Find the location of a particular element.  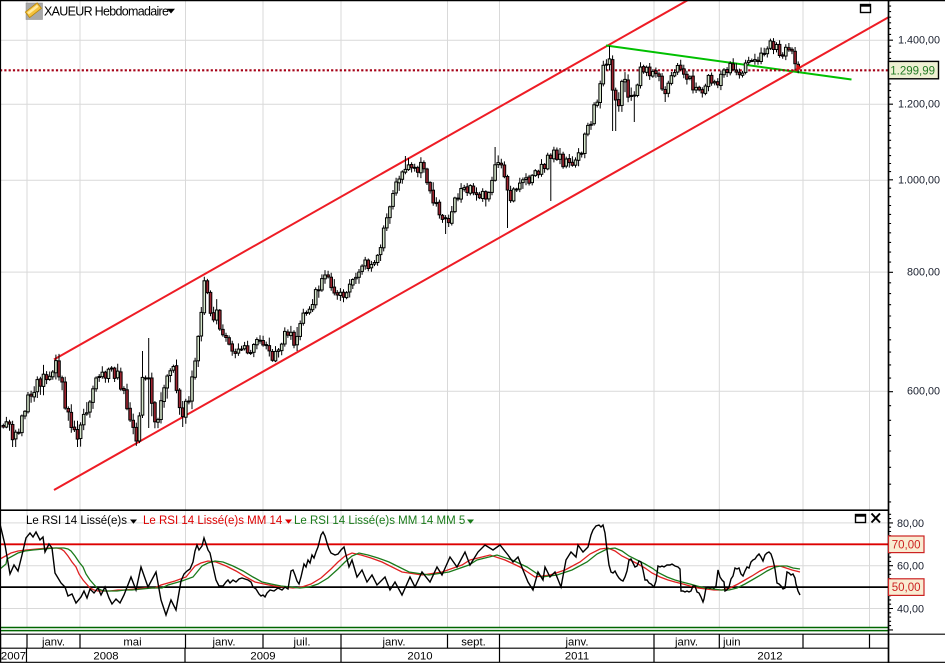

svg-text: mai is located at coordinates (132, 642).